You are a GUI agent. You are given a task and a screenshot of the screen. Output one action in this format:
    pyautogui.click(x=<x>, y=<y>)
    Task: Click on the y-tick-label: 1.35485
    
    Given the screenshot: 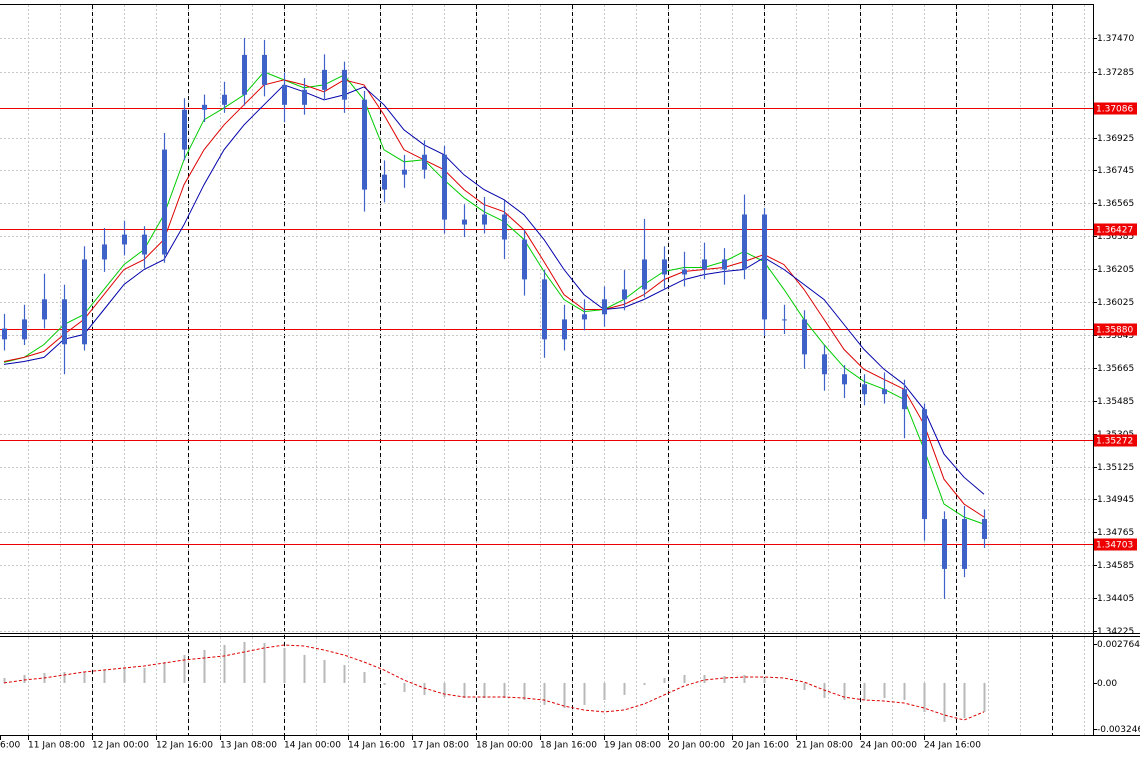 What is the action you would take?
    pyautogui.click(x=1115, y=402)
    